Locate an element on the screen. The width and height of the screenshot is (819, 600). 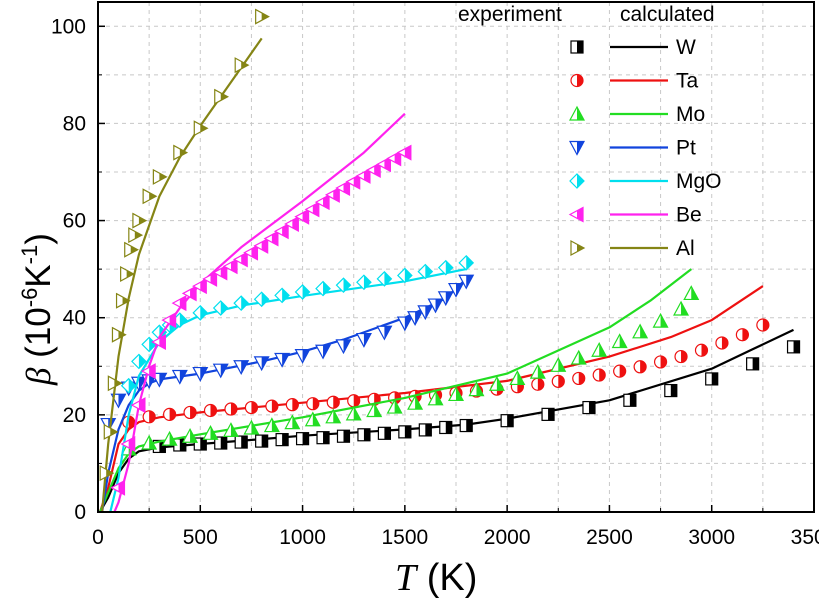
x-tick-label: 1000 is located at coordinates (302, 537).